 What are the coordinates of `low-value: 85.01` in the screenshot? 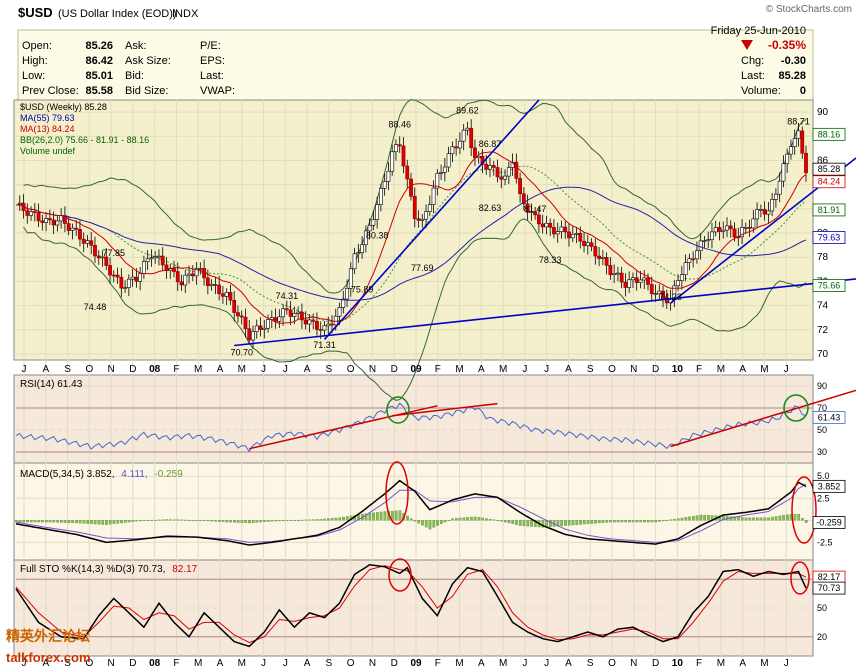 It's located at (99, 76).